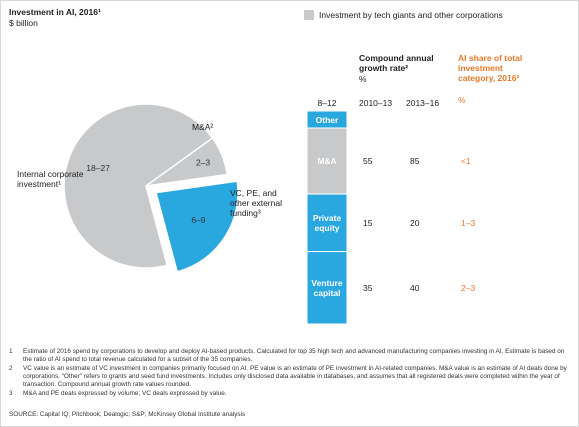  I want to click on bar-segment-label: Venture capital, so click(327, 287).